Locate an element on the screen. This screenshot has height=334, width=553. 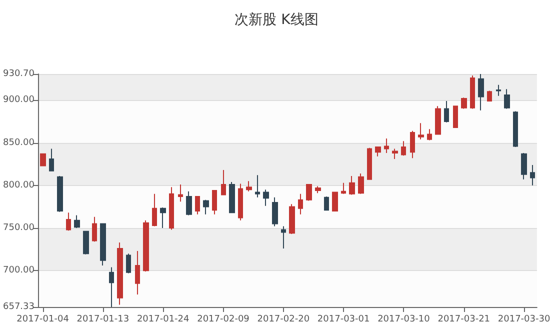
x-tick-label: 2017-01-04 is located at coordinates (43, 319).